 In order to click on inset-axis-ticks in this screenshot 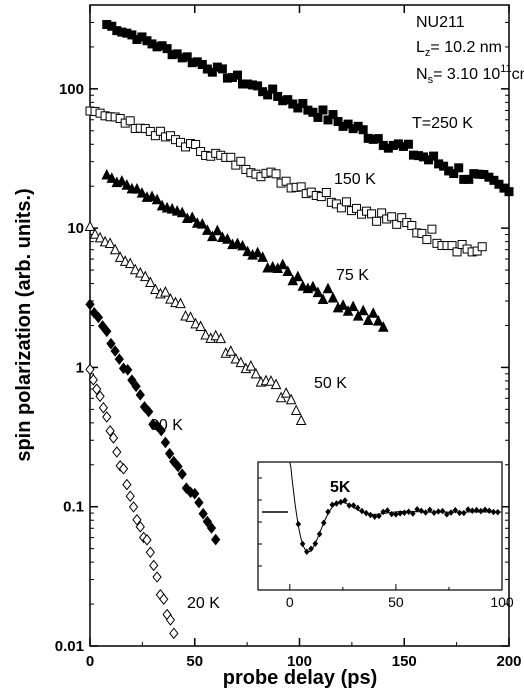, I will do `click(380, 533)`.